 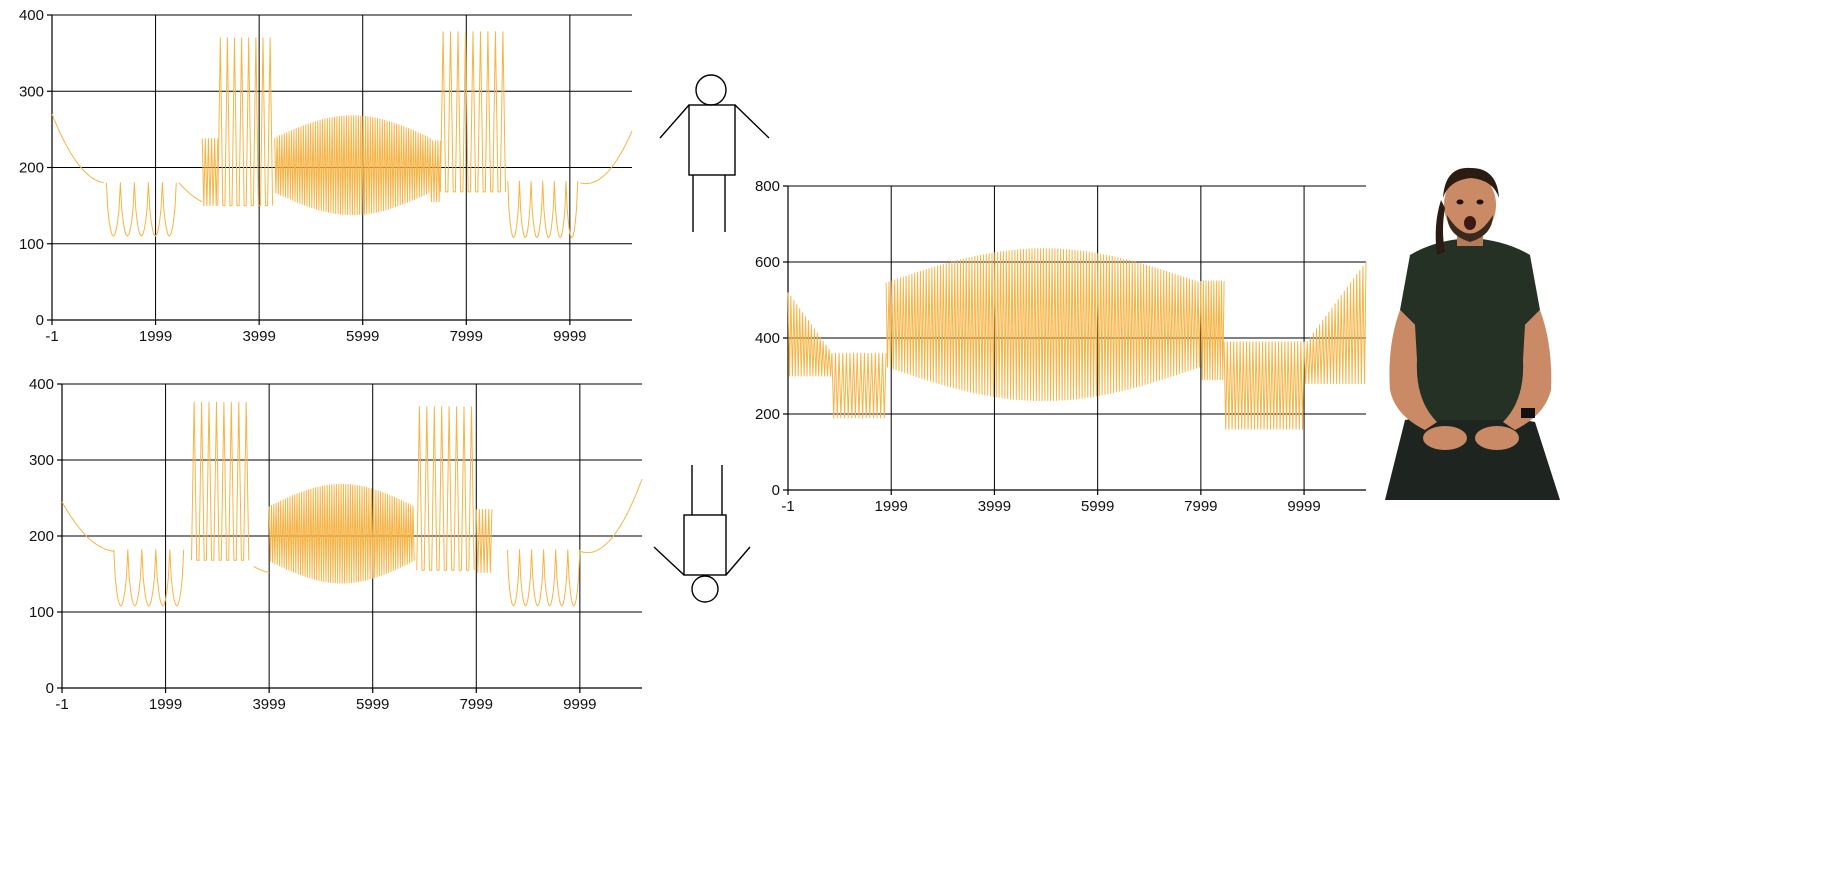 I want to click on chart-bottom-left-svg: 0 100 200 300 400 -1 1999 3999 5999 7999 9999, so click(x=336, y=544).